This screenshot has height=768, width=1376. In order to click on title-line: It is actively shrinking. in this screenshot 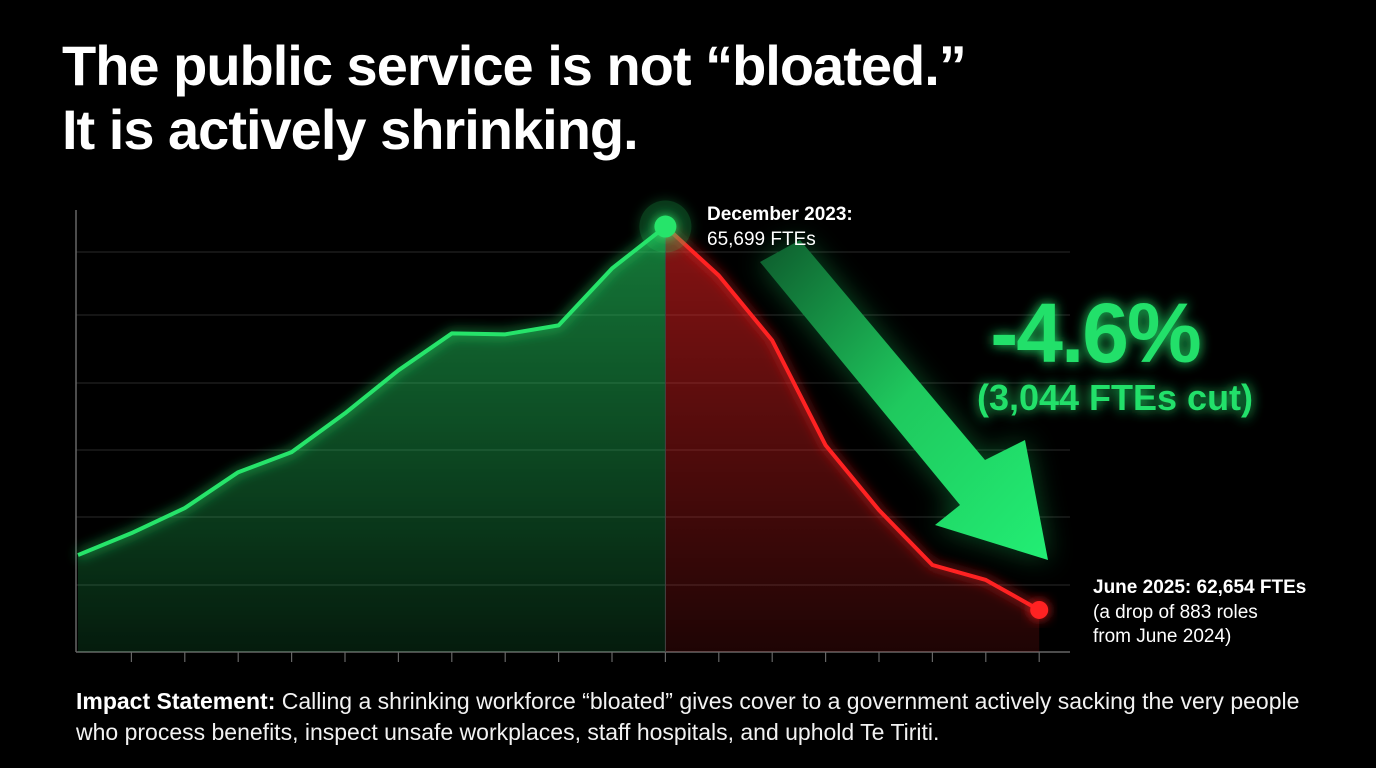, I will do `click(350, 129)`.